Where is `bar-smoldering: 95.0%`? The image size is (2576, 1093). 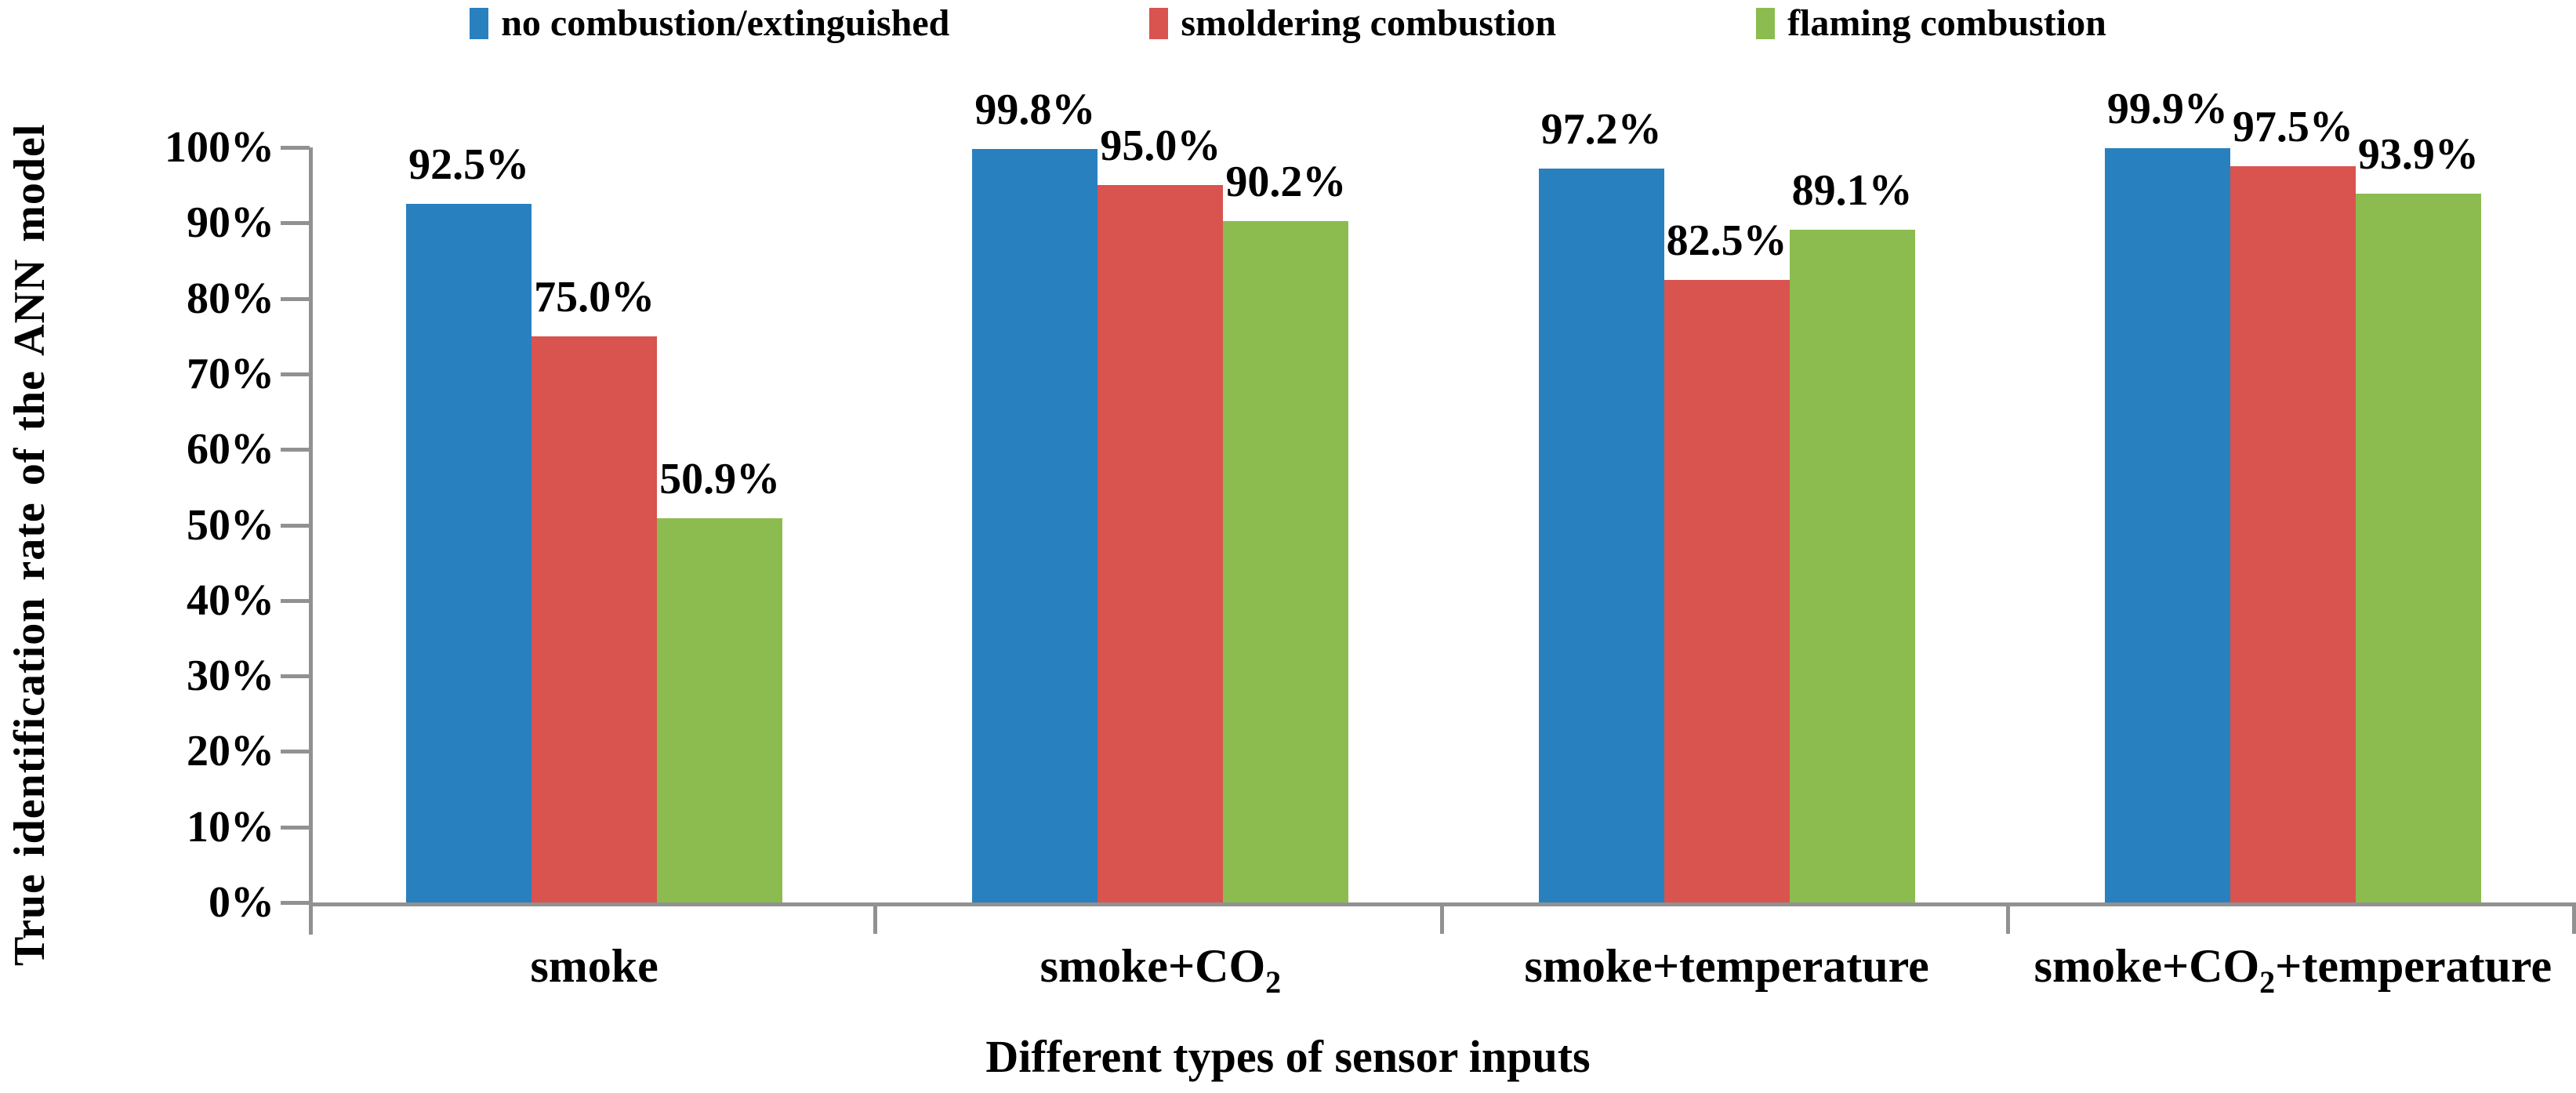
bar-smoldering: 95.0% is located at coordinates (1161, 513).